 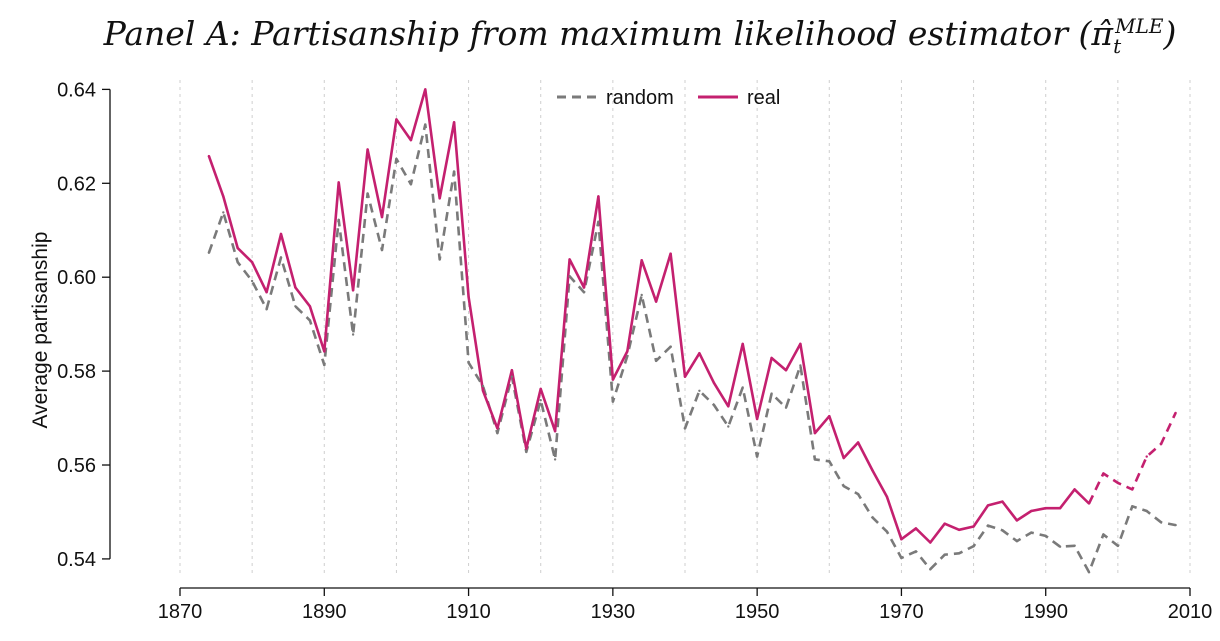 What do you see at coordinates (640, 98) in the screenshot?
I see `legend-label-random: random` at bounding box center [640, 98].